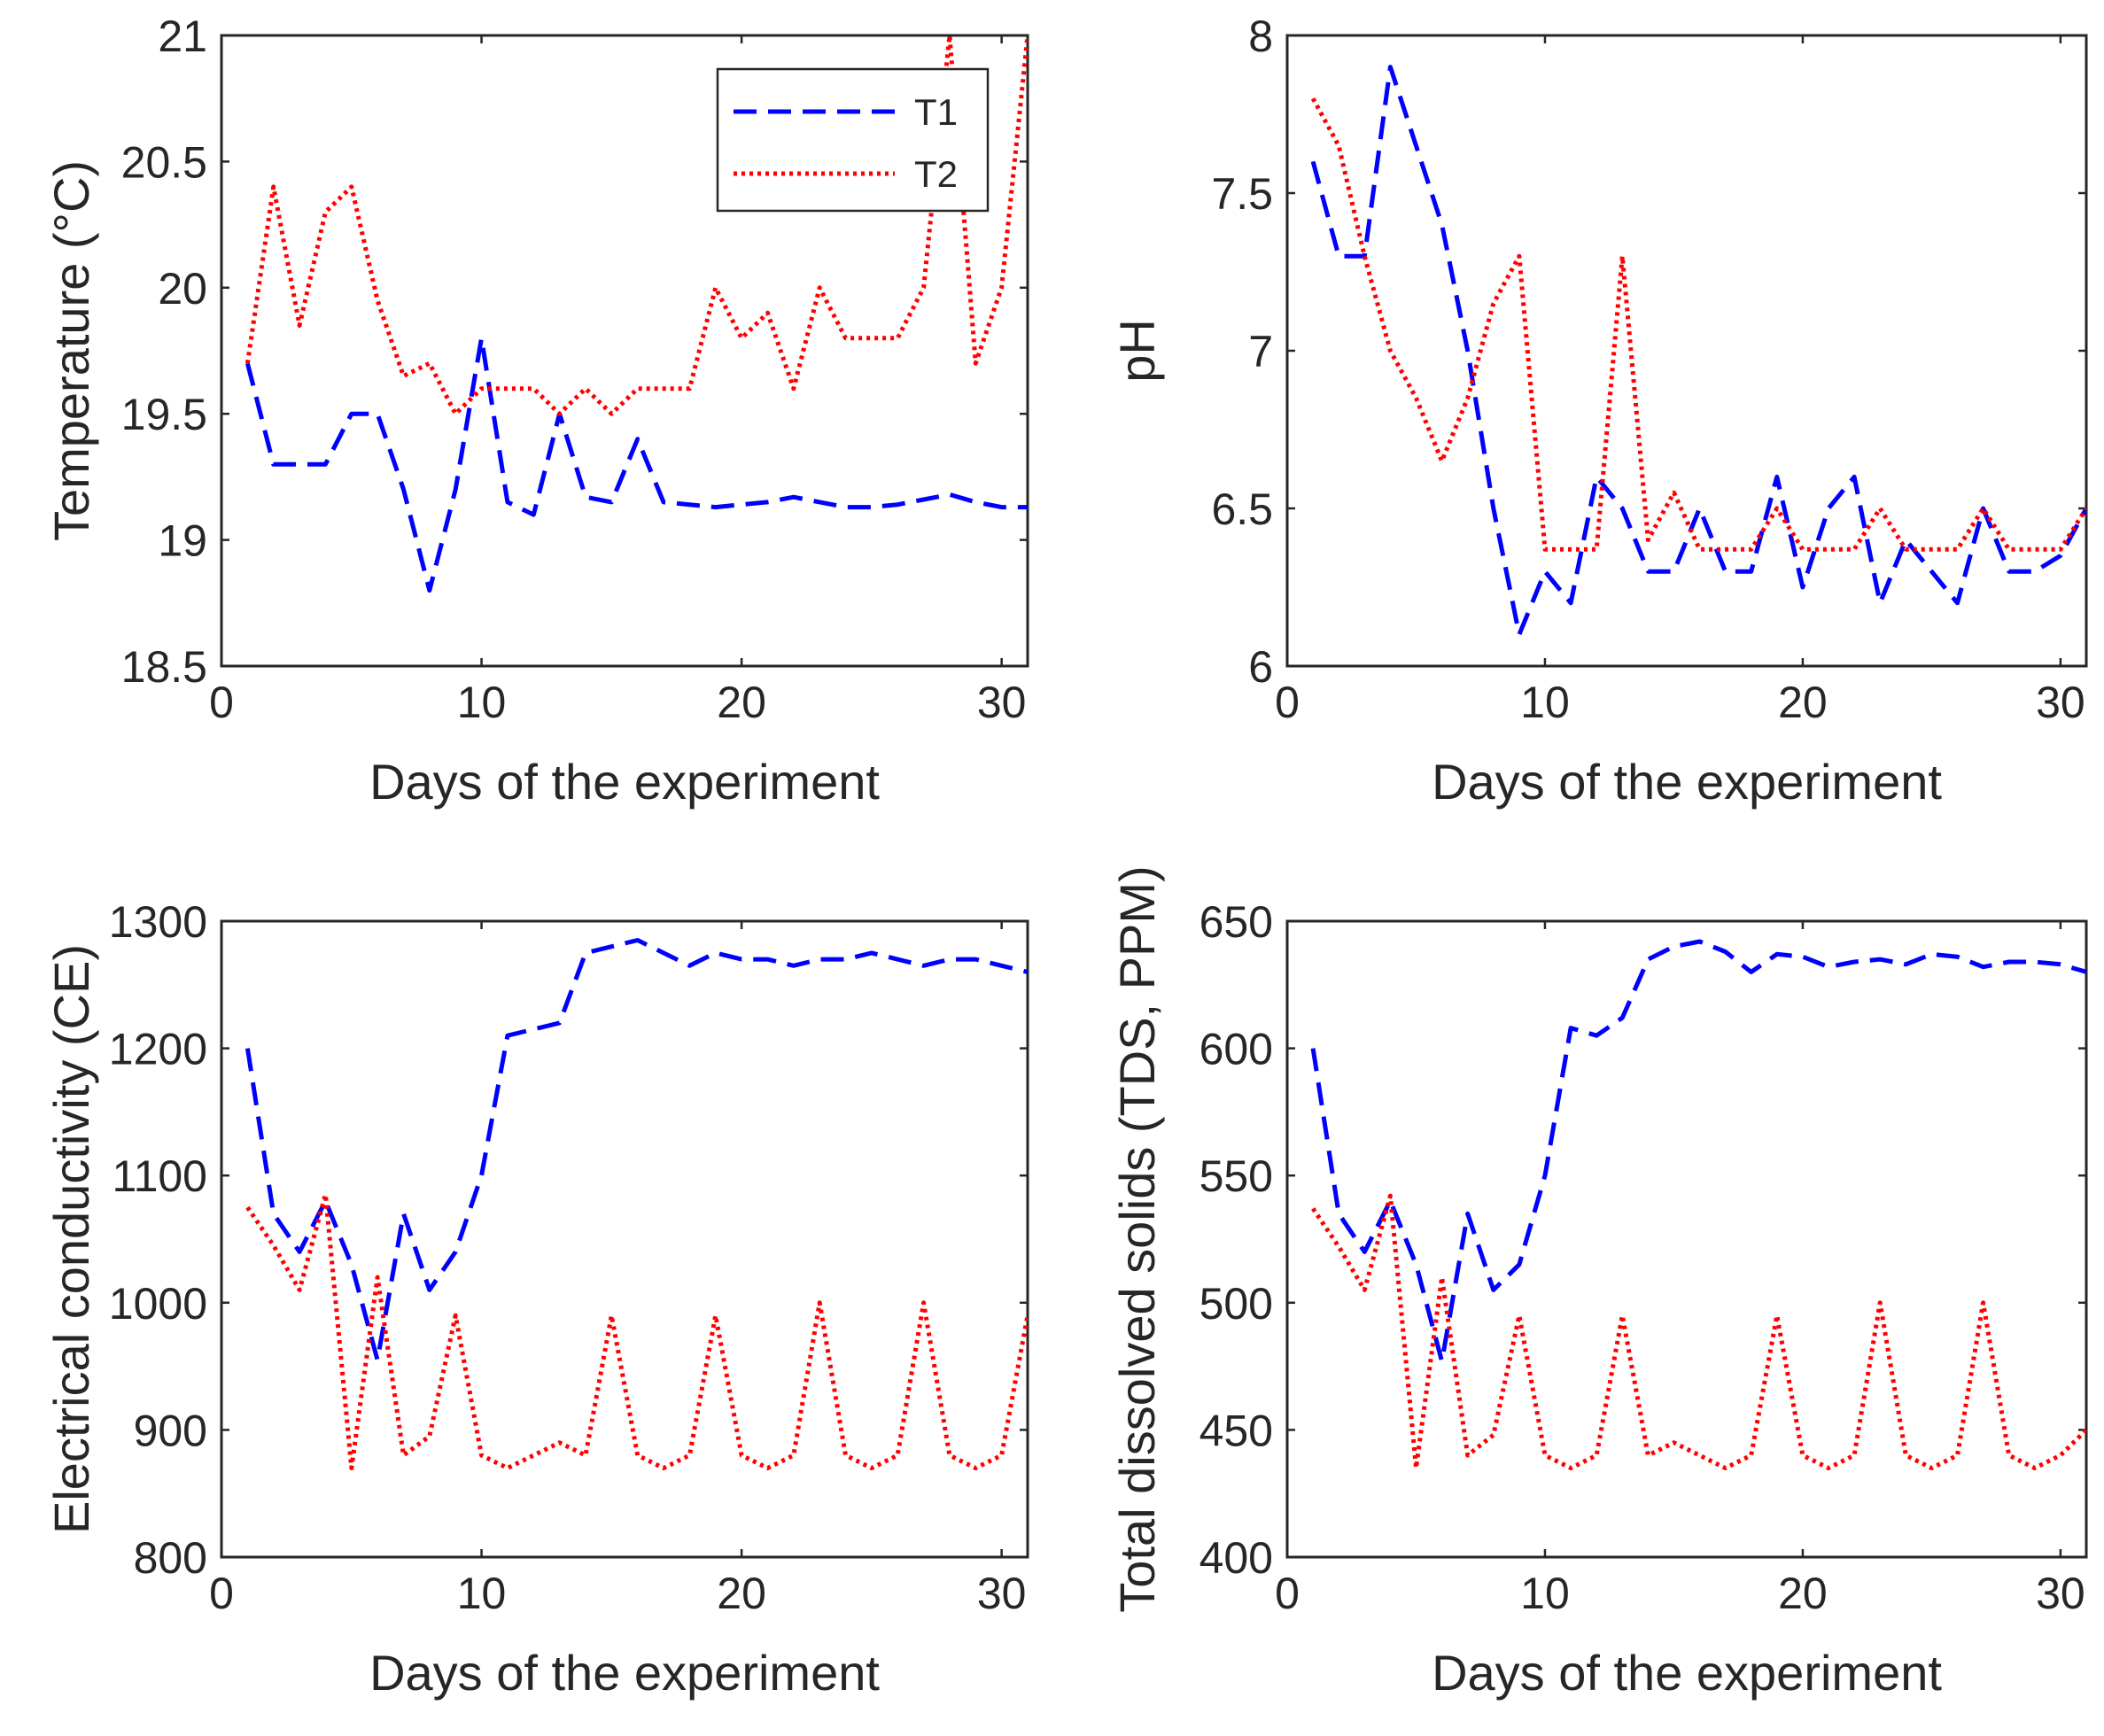  I want to click on y-tick-label: 19, so click(182, 541).